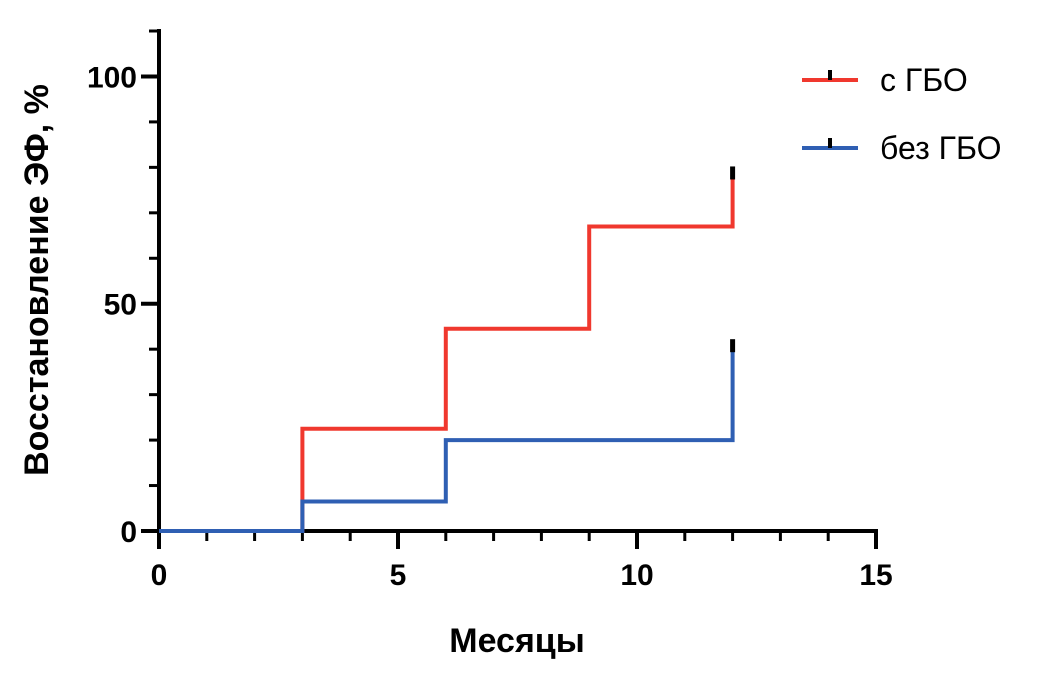 This screenshot has width=1051, height=695. Describe the element at coordinates (901, 114) in the screenshot. I see `legend: с ГБО без ГБО` at that location.